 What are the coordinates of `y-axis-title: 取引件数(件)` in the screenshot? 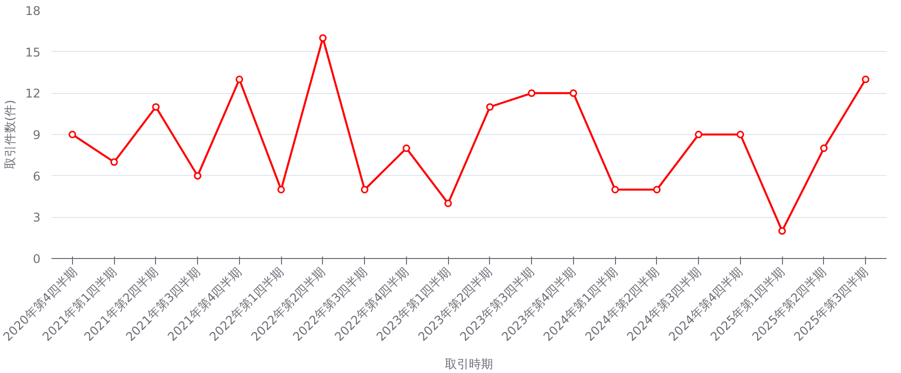 It's located at (10, 135).